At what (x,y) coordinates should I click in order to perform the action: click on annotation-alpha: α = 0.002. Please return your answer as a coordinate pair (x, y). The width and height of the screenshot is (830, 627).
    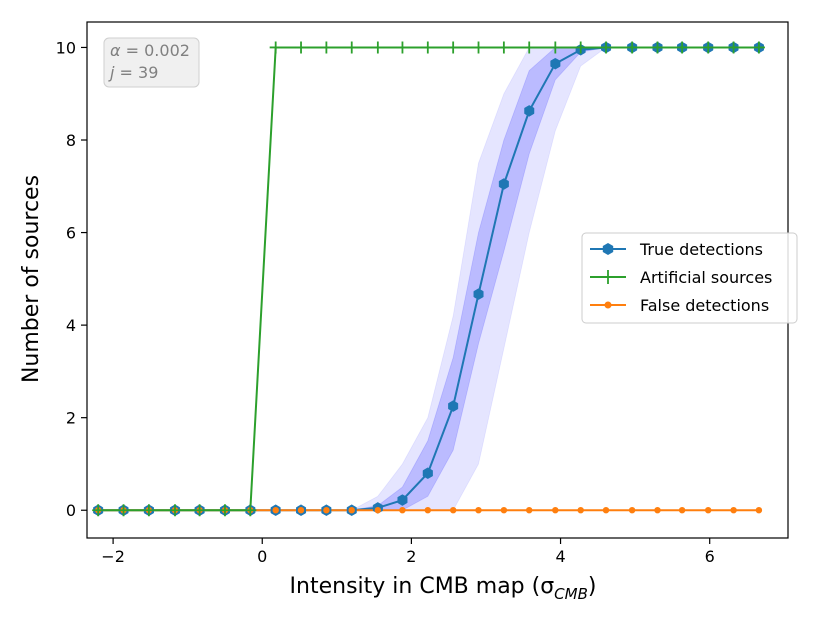
    Looking at the image, I should click on (150, 50).